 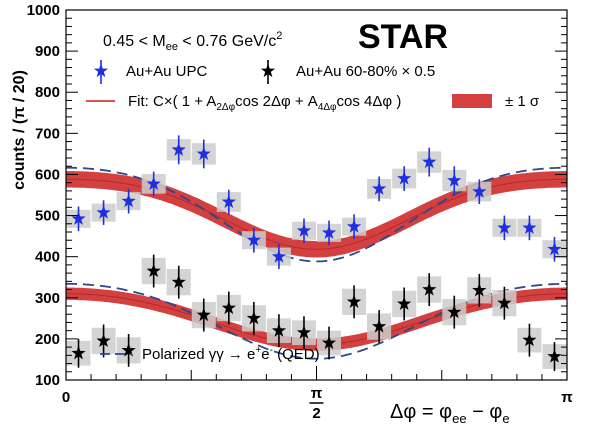 I want to click on legend-fit-label: Fit: C×( 1 + A2Δφcos 2Δφ + A4Δφcos 4Δφ ), so click(x=264, y=103).